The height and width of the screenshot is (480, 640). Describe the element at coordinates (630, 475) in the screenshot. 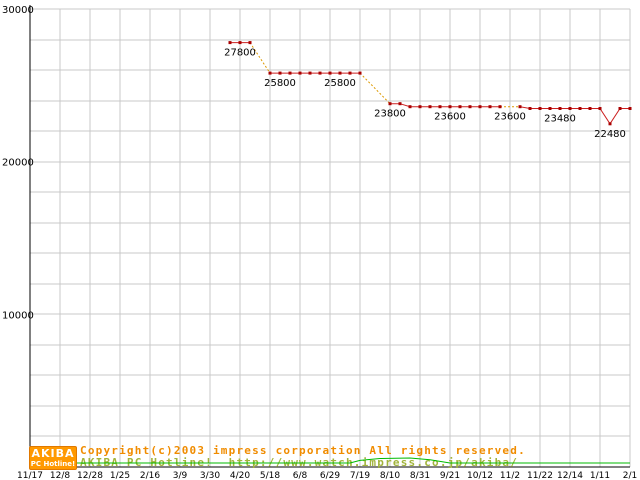

I see `x-tick-label: 2/1` at that location.